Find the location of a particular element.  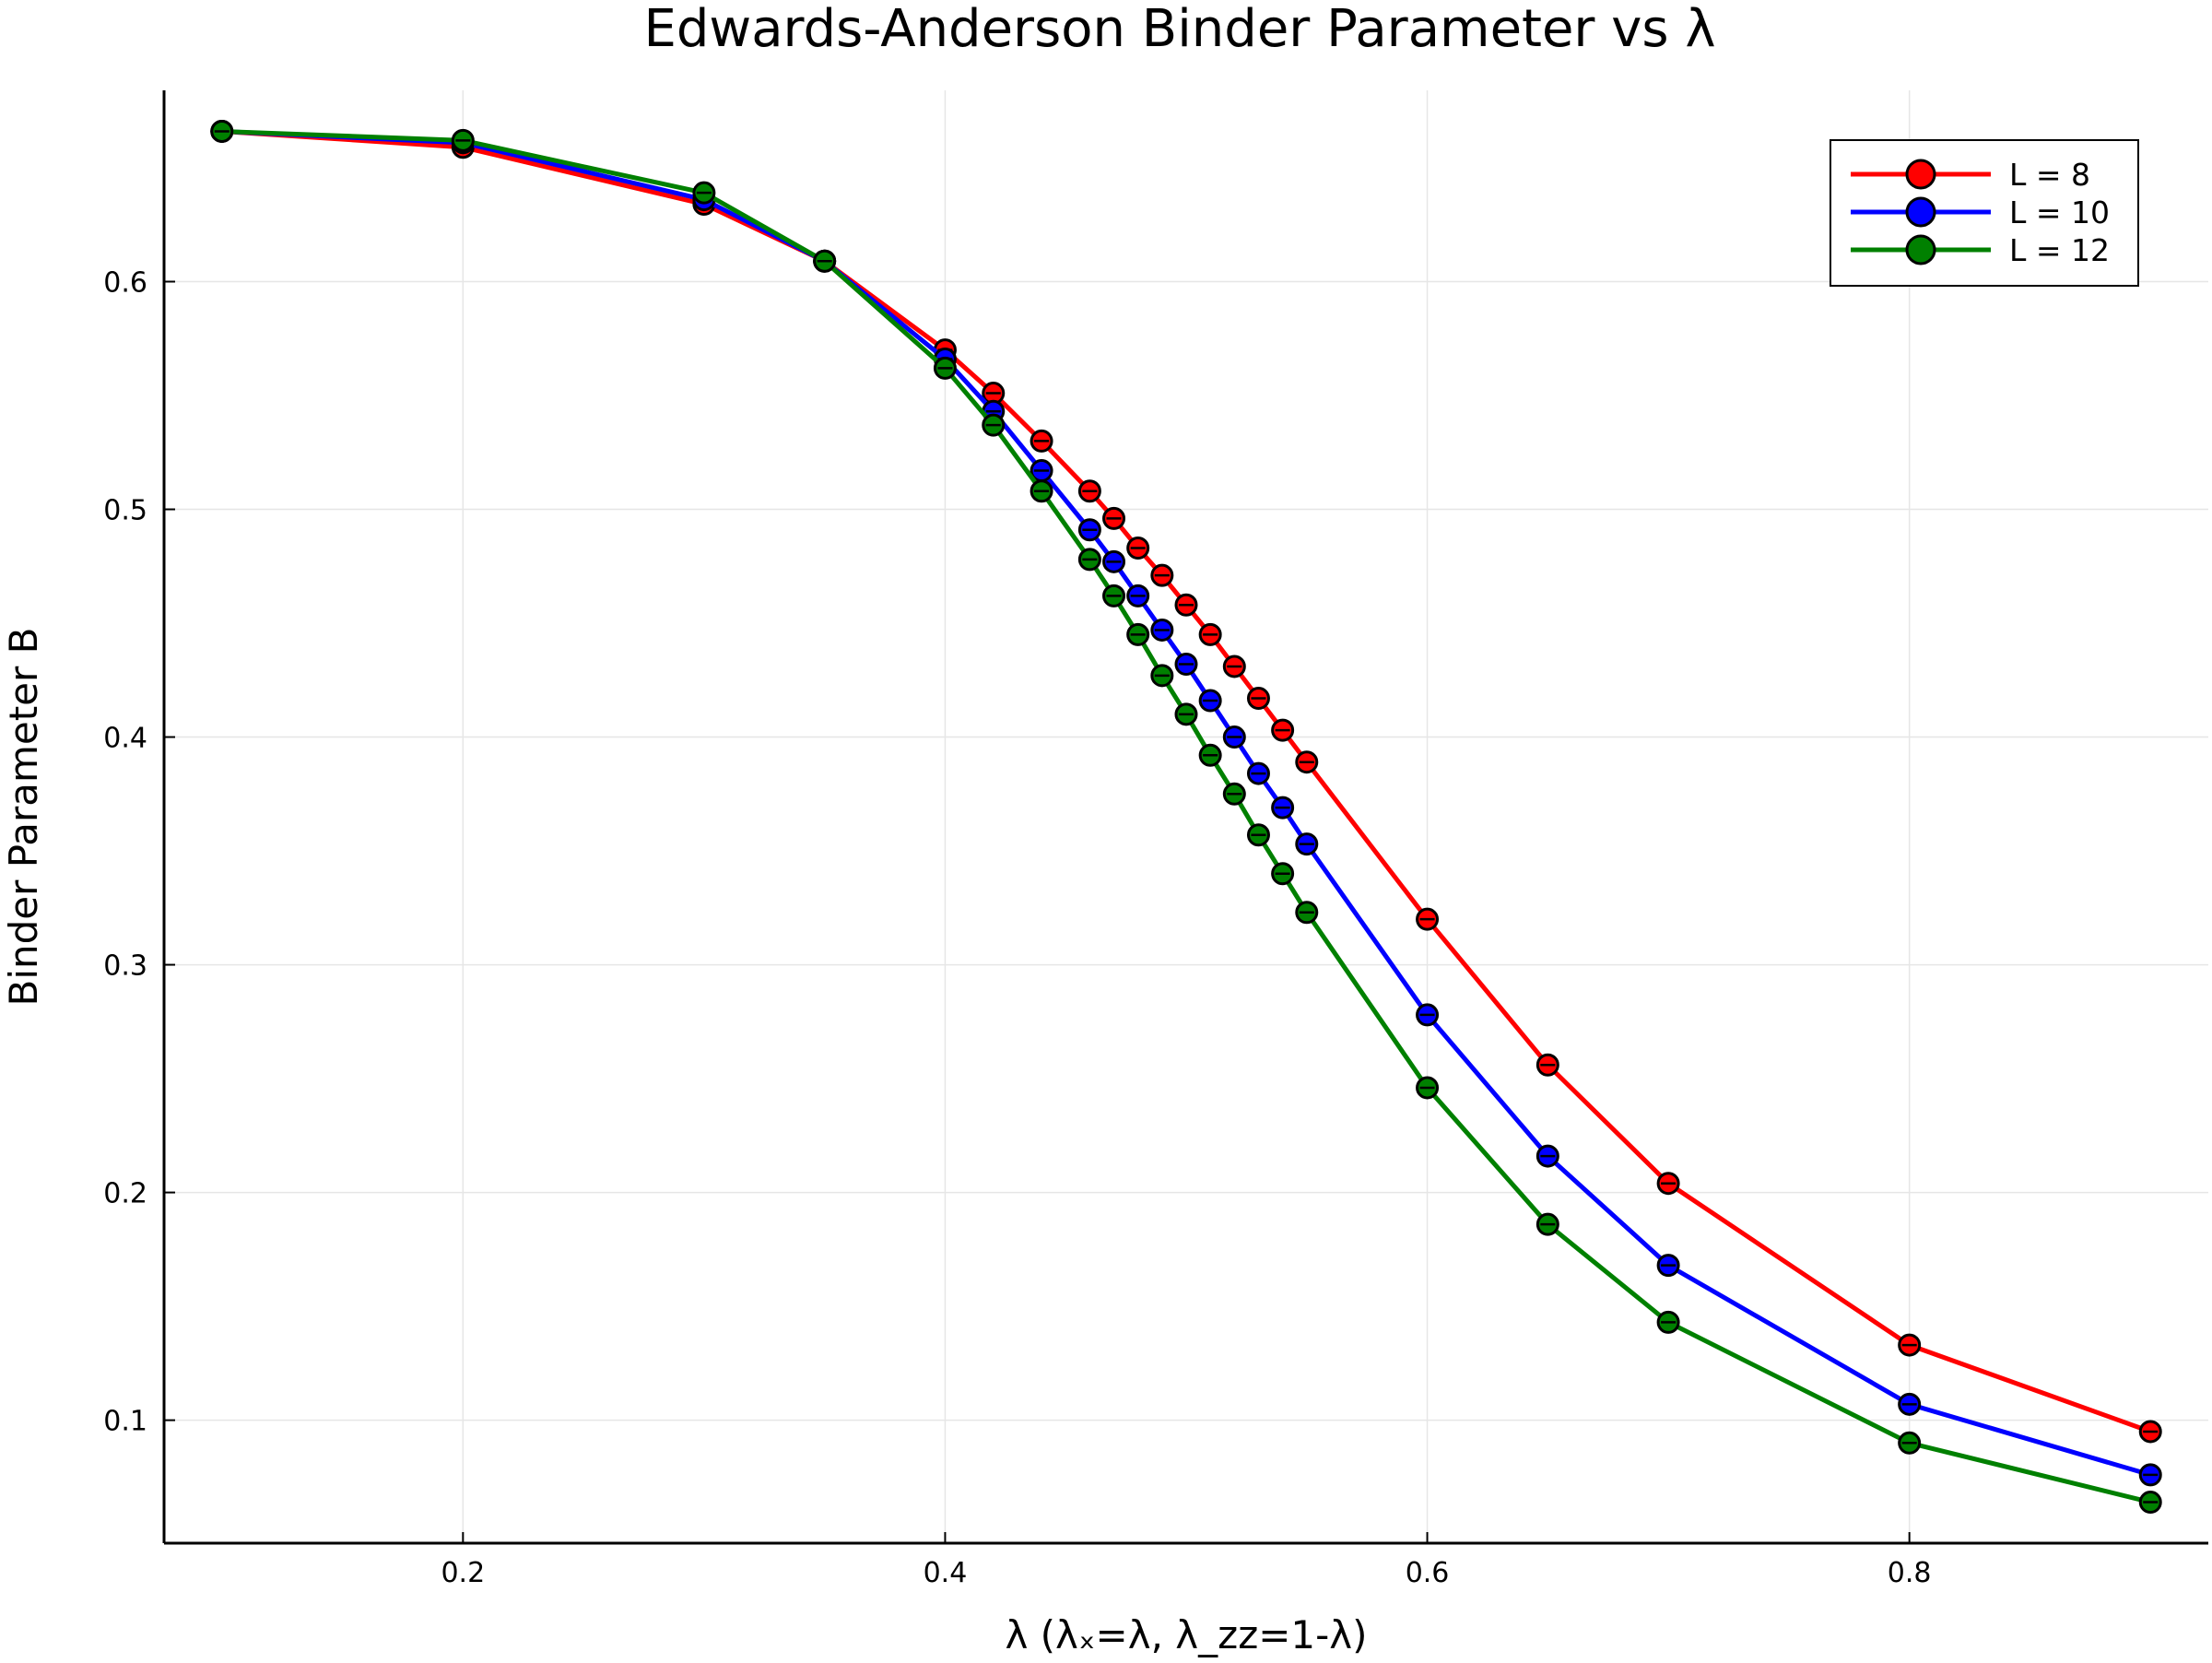

y-tick-label: 0.2 is located at coordinates (125, 1194).